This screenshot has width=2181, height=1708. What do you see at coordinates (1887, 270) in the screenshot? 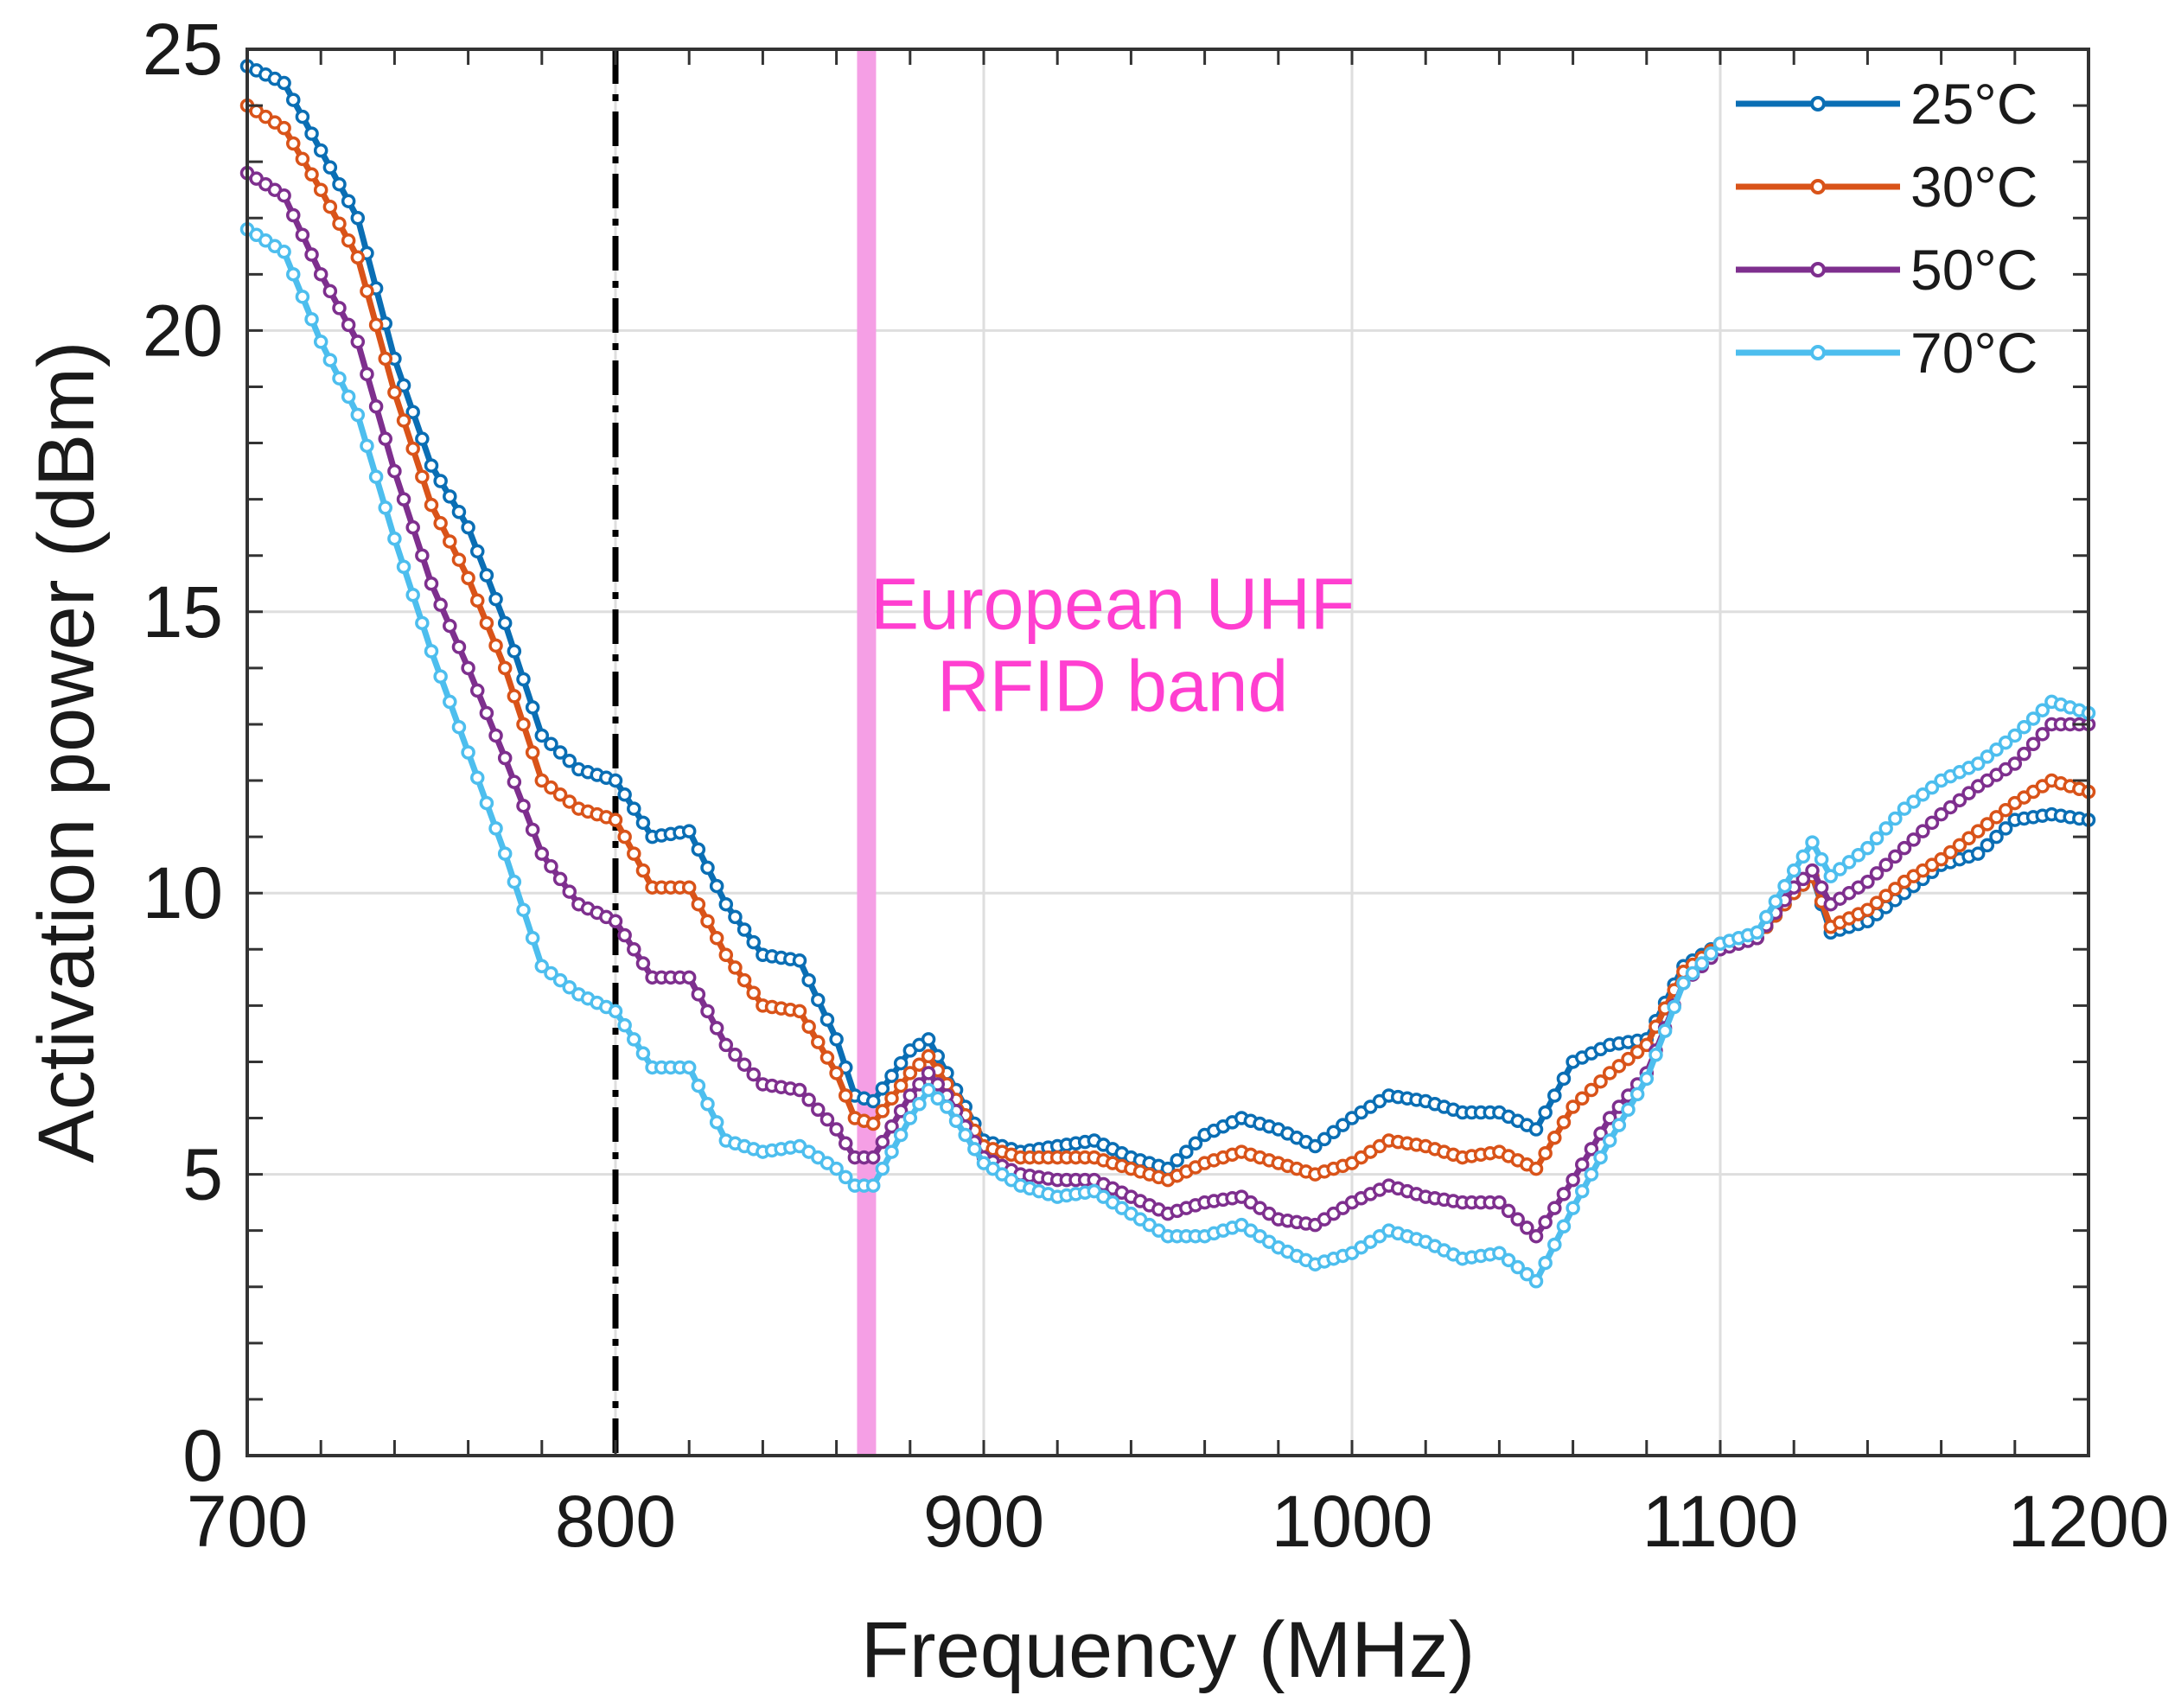
I see `legend-entry: 50°C` at bounding box center [1887, 270].